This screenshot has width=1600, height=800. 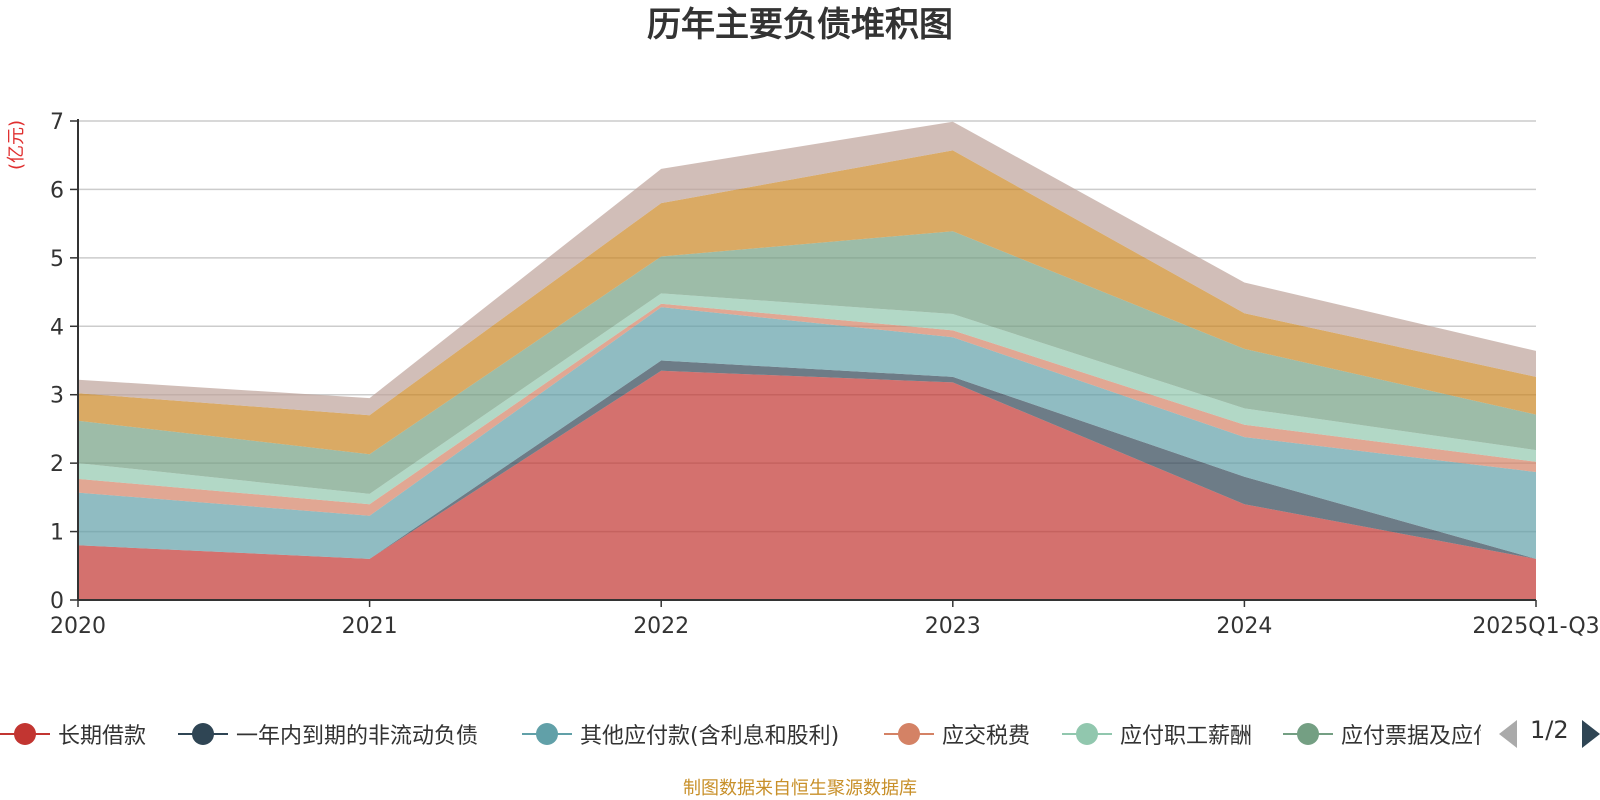 I want to click on y-tick-label: 0, so click(x=57, y=601).